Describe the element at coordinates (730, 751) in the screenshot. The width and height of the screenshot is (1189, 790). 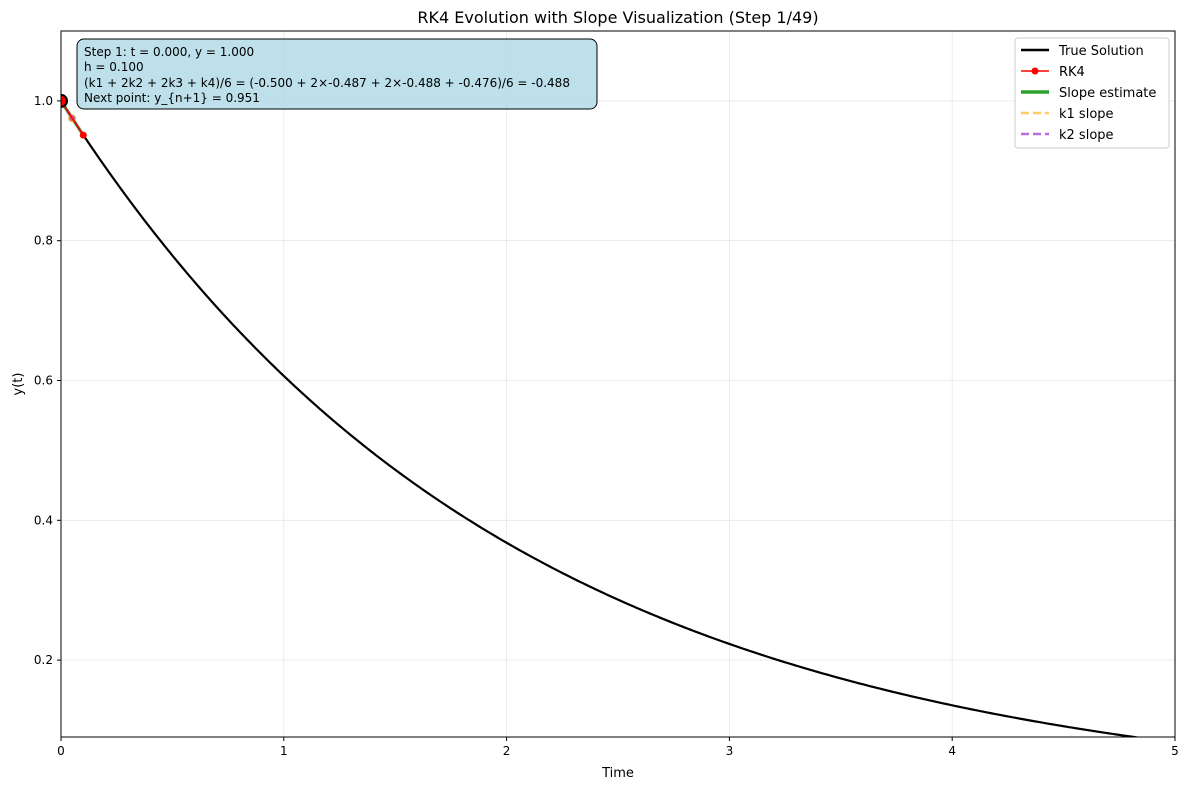
I see `x-tick-label: 3` at that location.